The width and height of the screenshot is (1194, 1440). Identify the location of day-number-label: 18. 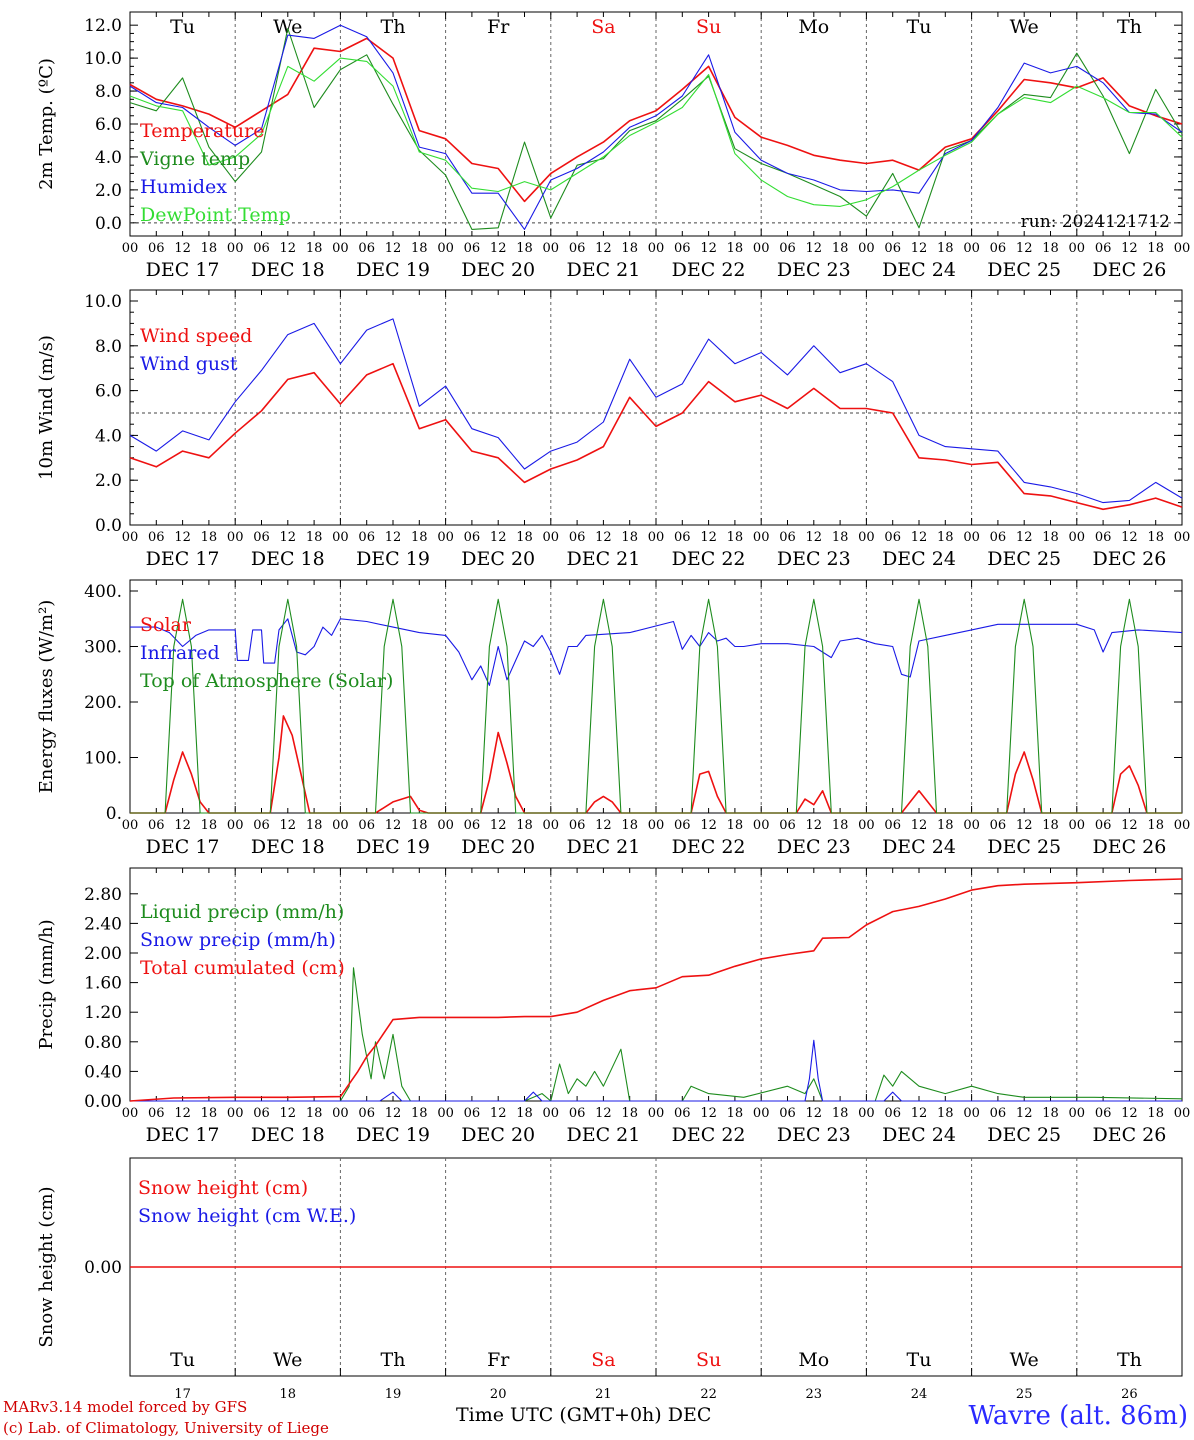
(288, 1394).